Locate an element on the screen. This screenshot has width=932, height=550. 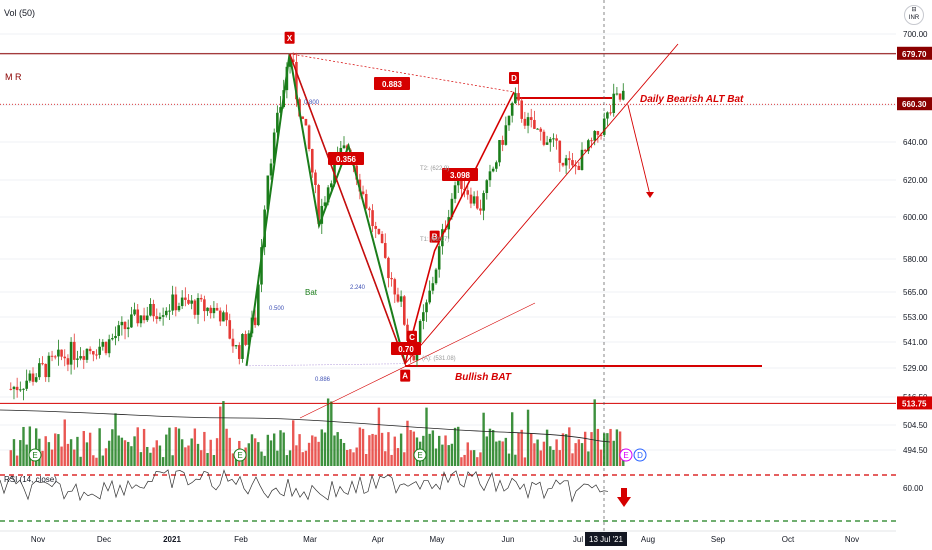
currency-button: ⊟ INR is located at coordinates (914, 15).